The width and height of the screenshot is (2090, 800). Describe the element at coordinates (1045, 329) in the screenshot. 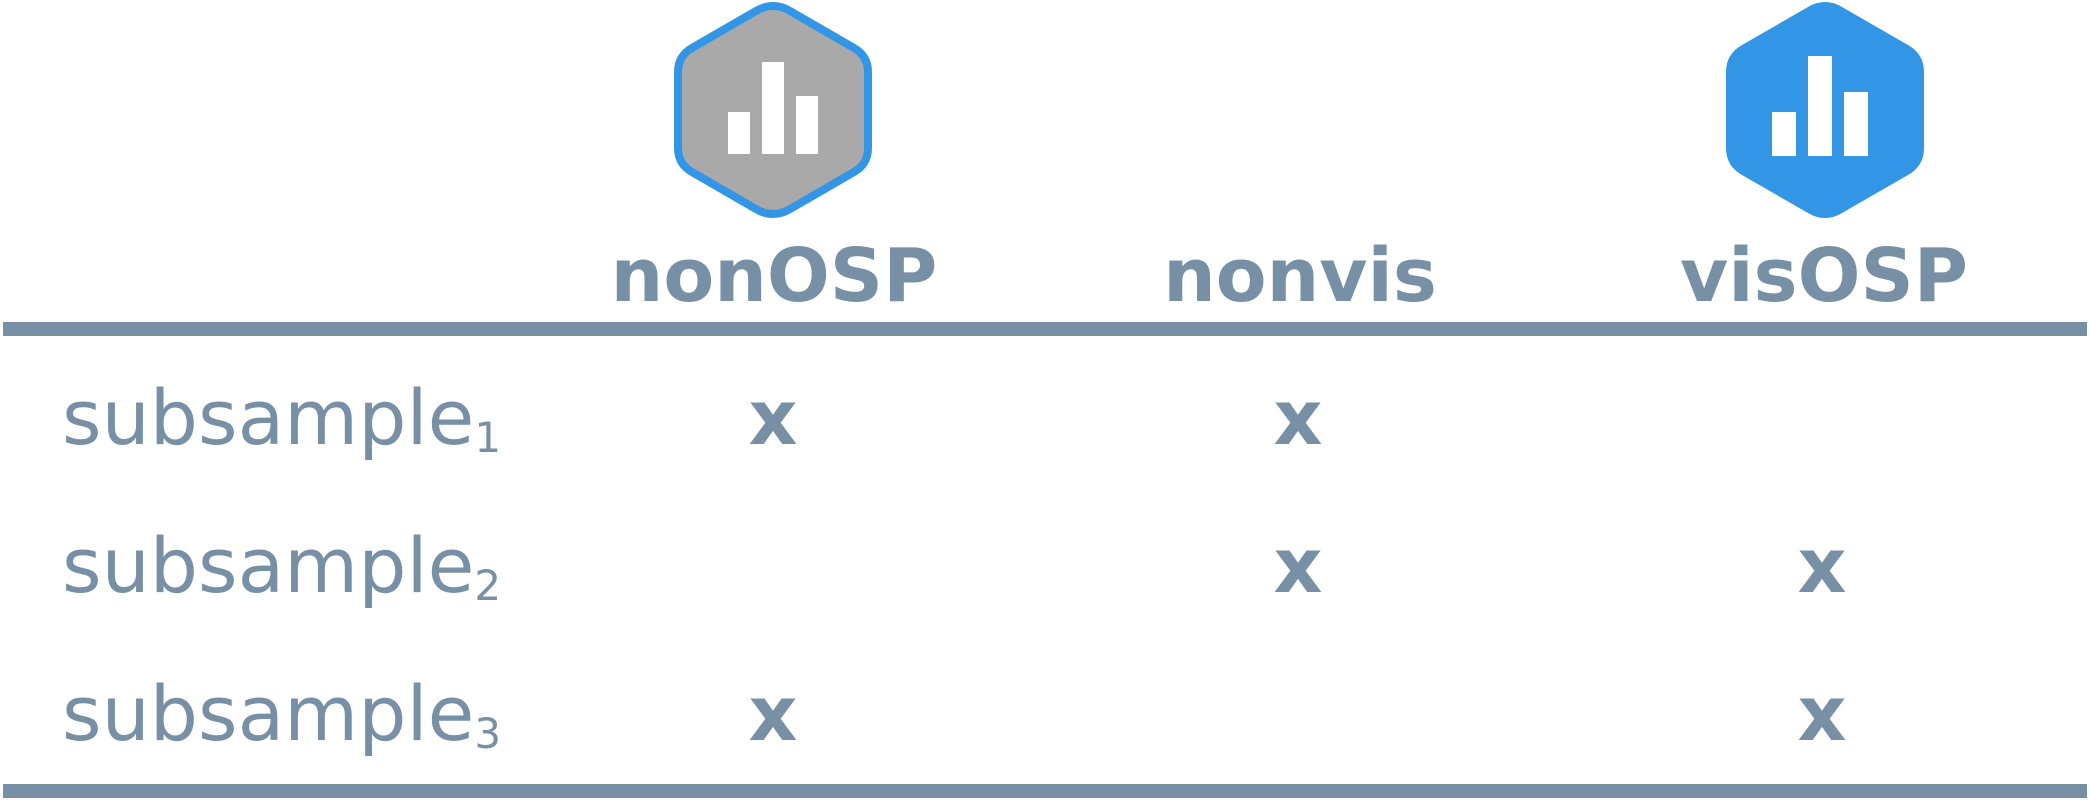

I see `table-header-rule` at that location.